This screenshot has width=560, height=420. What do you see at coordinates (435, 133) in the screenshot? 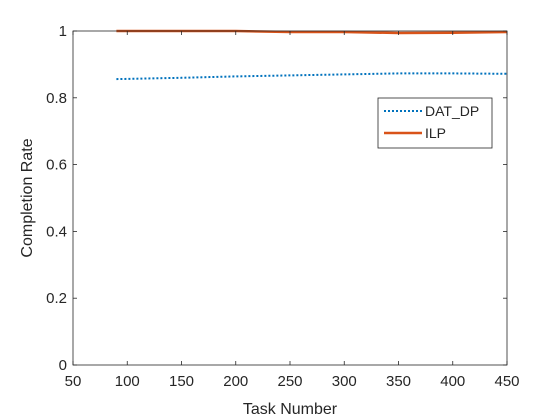
I see `legend-label: ILP` at bounding box center [435, 133].